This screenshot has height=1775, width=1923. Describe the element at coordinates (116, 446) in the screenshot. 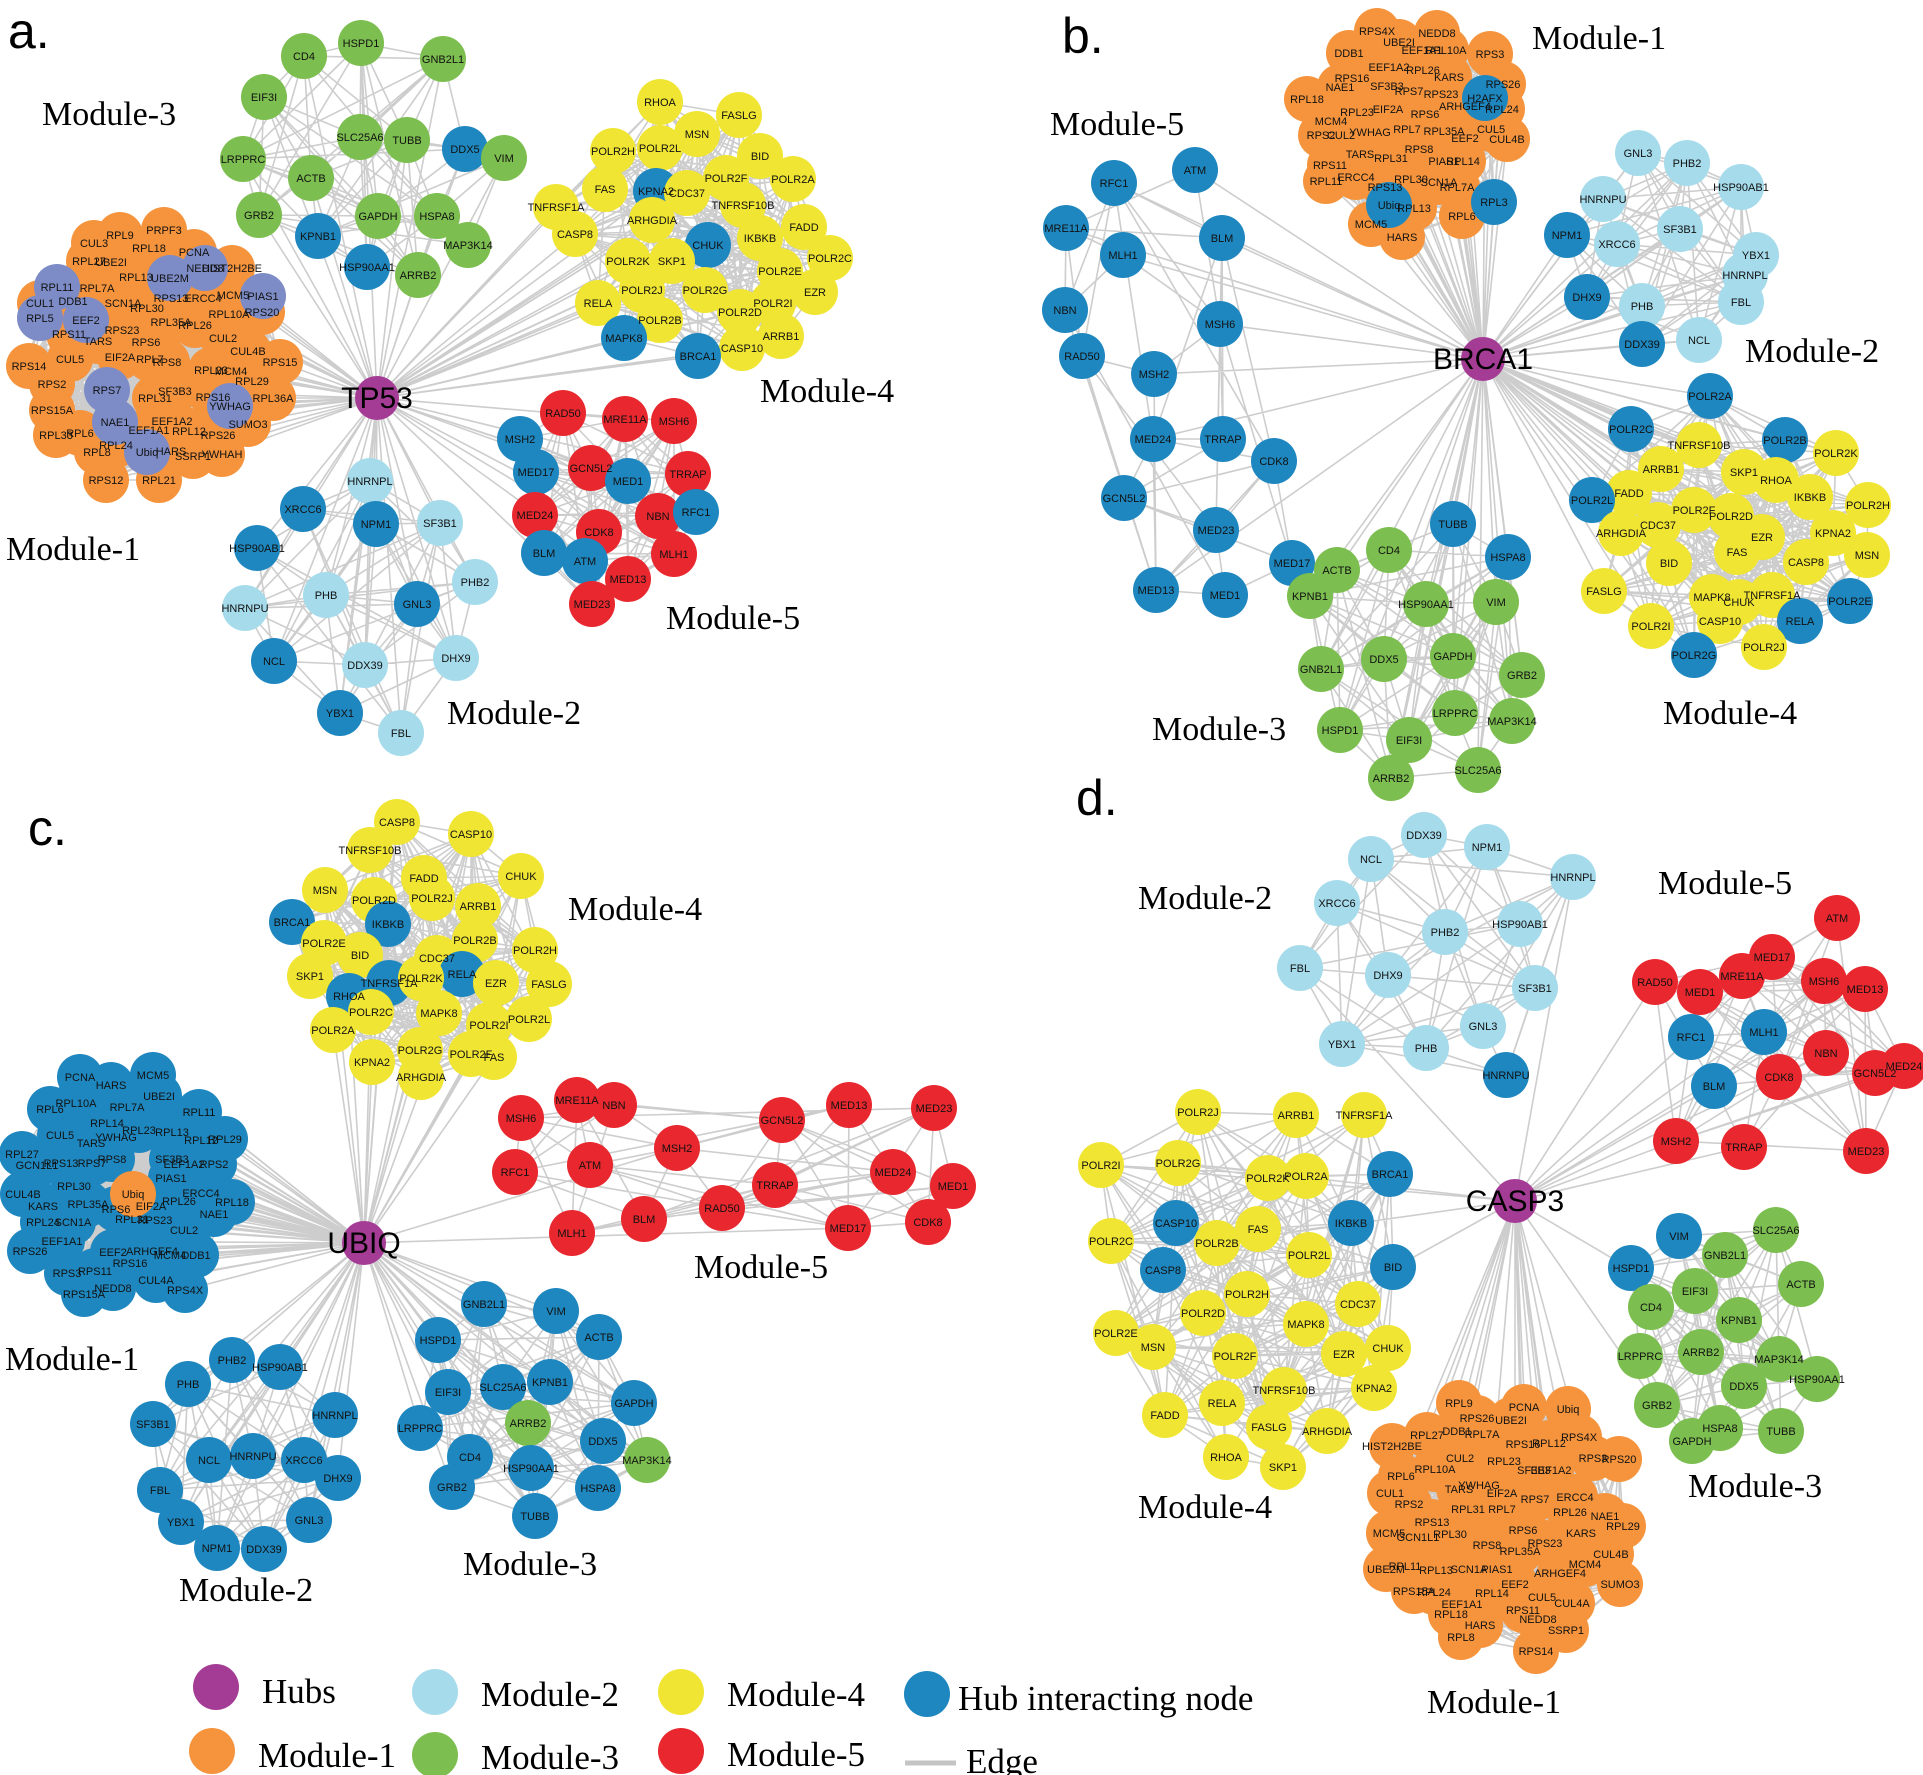

I see `svg-text: RPL24` at that location.